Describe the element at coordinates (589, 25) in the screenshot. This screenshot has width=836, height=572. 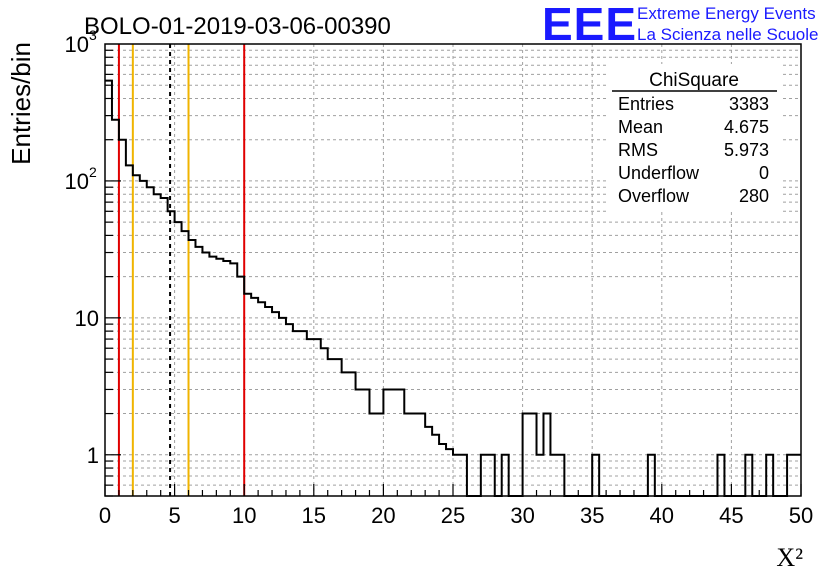
I see `eee-logo-mark: EEE` at that location.